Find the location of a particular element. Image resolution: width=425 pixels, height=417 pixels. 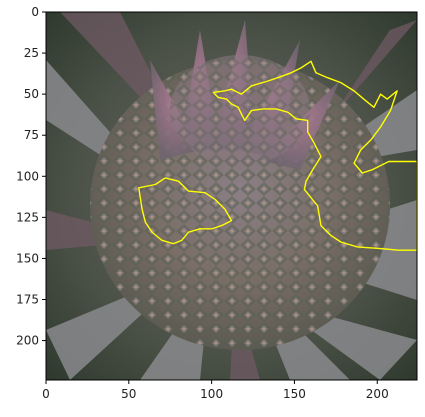

y-tick-label: 75 is located at coordinates (31, 135).